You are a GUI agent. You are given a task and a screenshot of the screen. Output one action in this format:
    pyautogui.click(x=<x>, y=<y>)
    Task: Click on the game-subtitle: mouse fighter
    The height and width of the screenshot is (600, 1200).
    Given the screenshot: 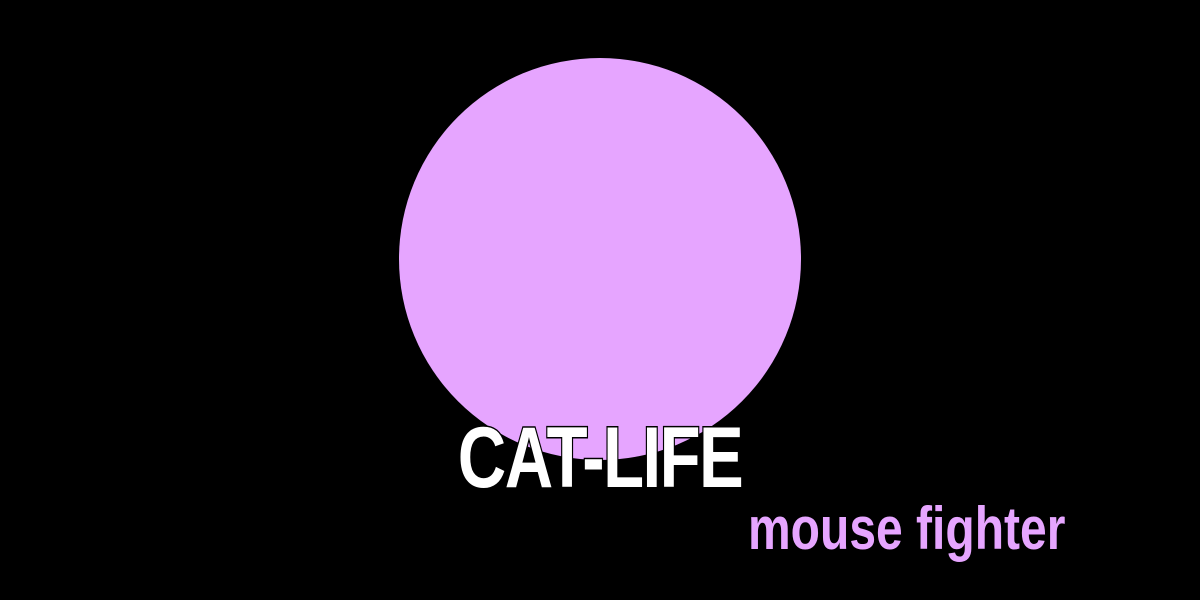 What is the action you would take?
    pyautogui.click(x=907, y=528)
    